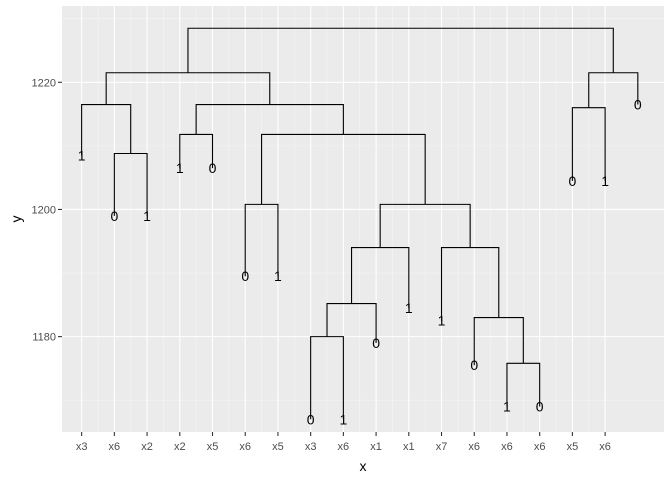 The height and width of the screenshot is (480, 672). I want to click on x-axis: x3 x6 x2 x2 x5 x6 x5 x3 x6 x1 x1 x7 x6 x6 x6 x5 x6, so click(343, 442).